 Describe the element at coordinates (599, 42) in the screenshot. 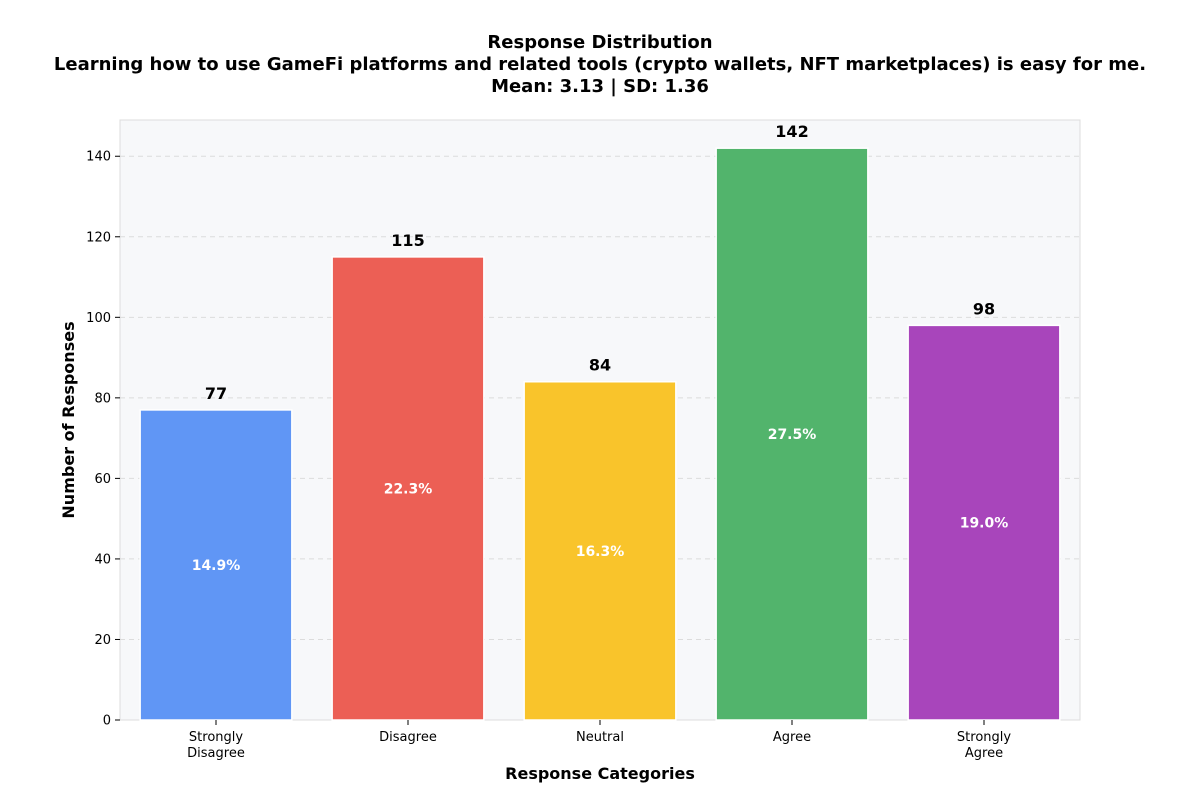

I see `chart-title: Response Distribution` at that location.